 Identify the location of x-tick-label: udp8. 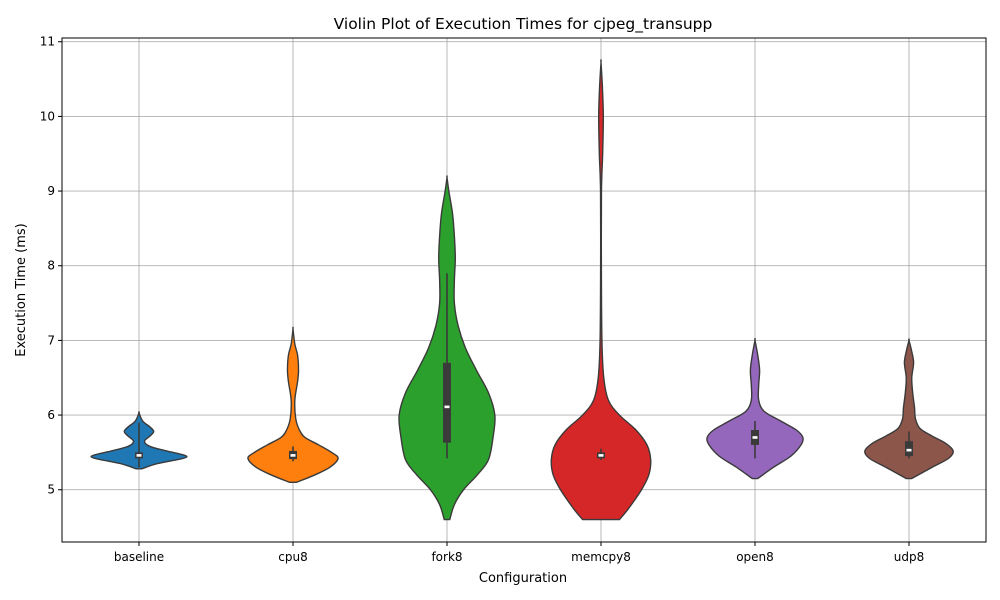
(909, 557).